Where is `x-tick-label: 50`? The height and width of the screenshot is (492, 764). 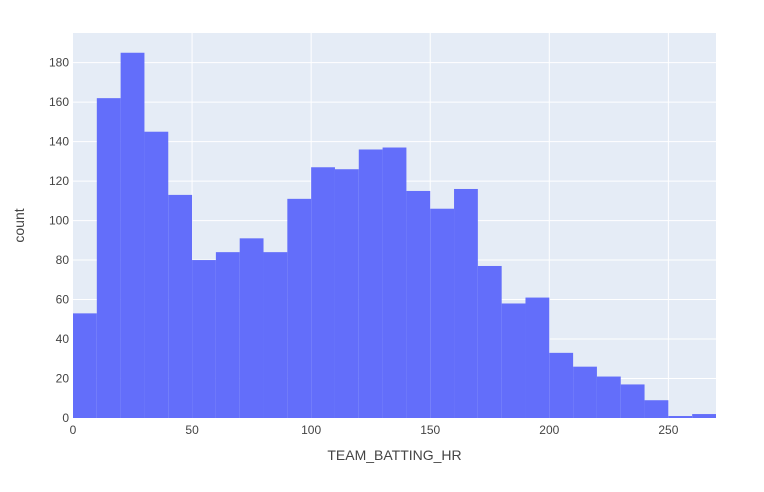
x-tick-label: 50 is located at coordinates (192, 430).